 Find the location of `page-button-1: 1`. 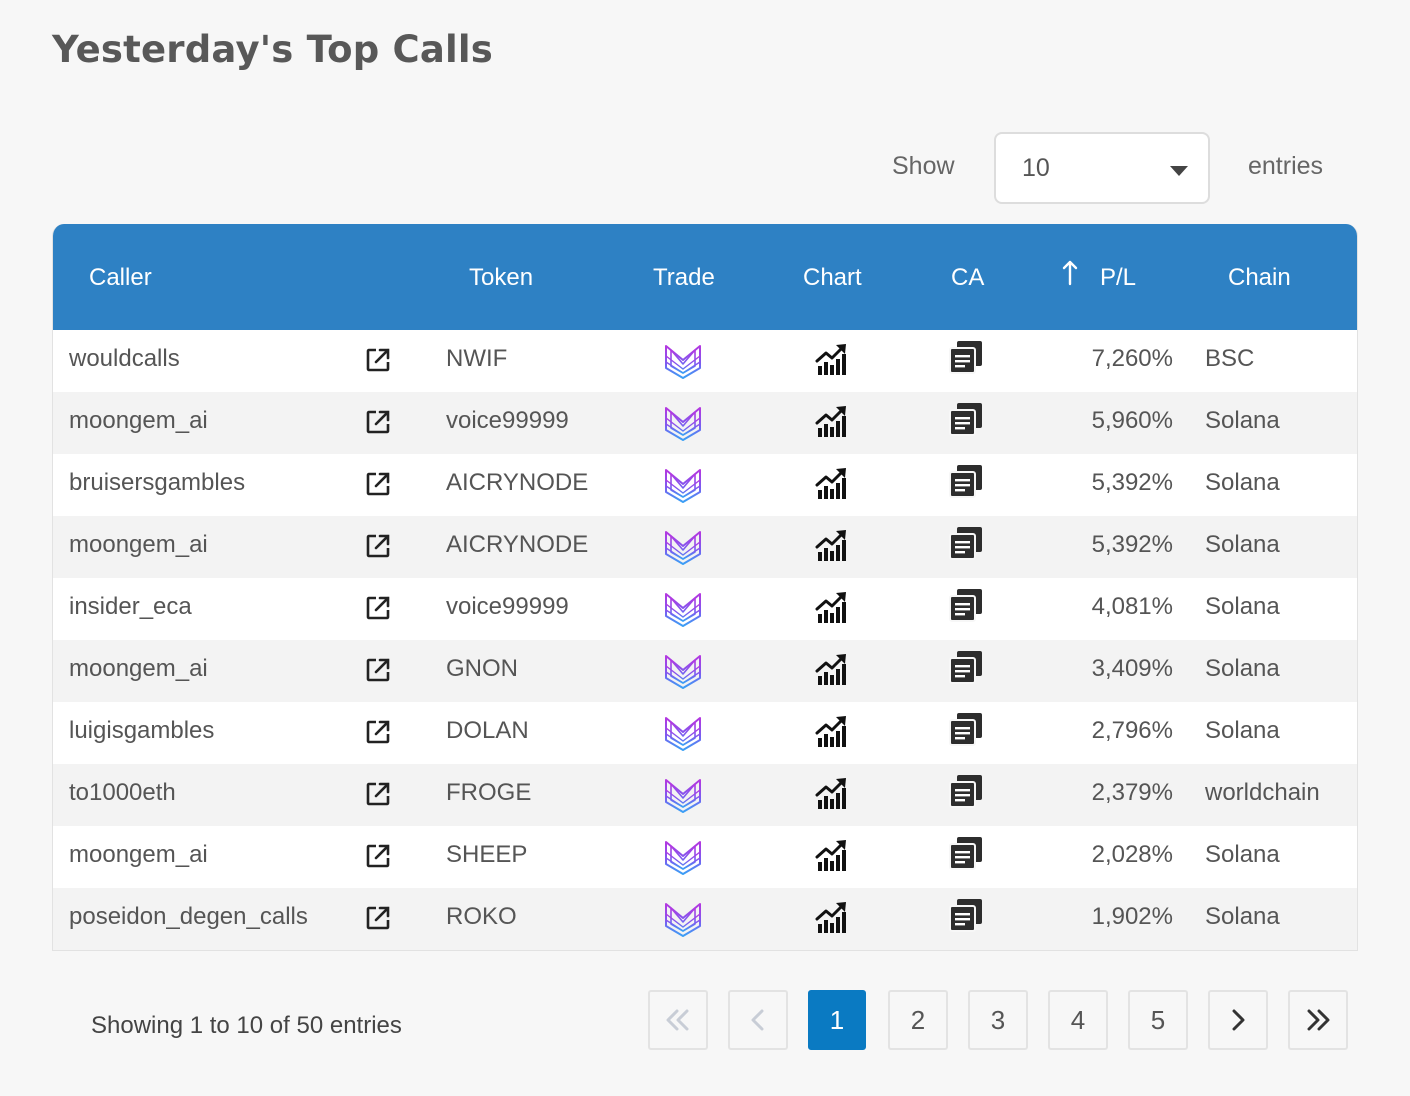

page-button-1: 1 is located at coordinates (837, 1020).